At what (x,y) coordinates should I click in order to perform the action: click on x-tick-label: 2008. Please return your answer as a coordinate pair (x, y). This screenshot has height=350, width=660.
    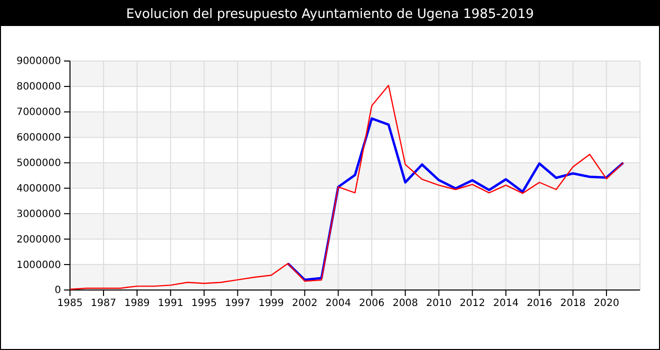
    Looking at the image, I should click on (405, 304).